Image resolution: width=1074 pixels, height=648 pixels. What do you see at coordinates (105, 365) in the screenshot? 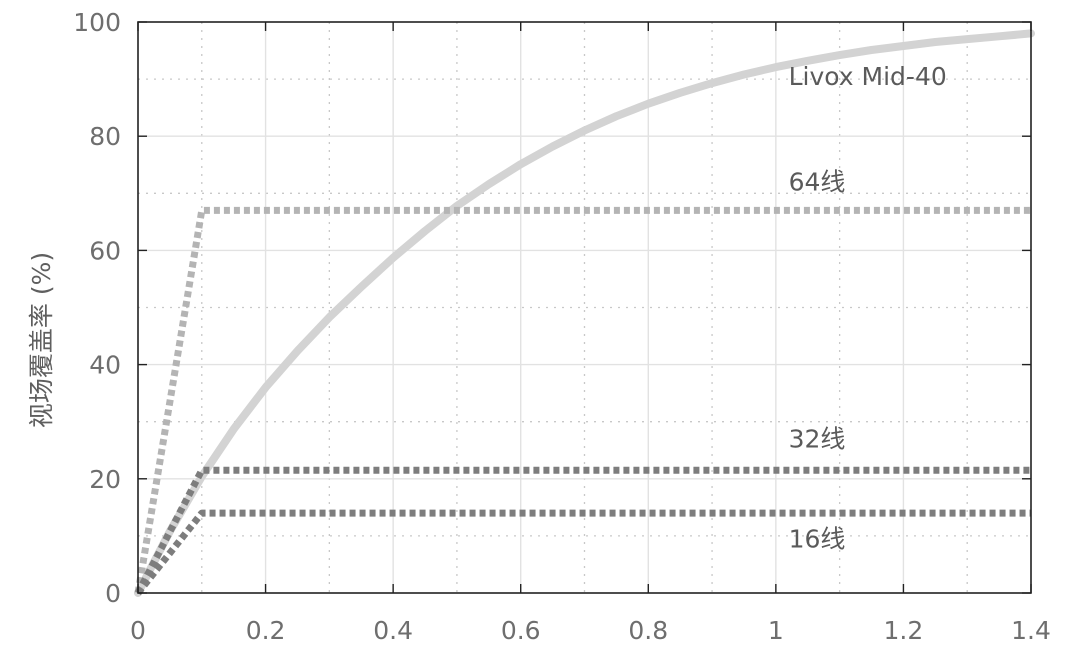
I see `y-tick-label: 40` at bounding box center [105, 365].